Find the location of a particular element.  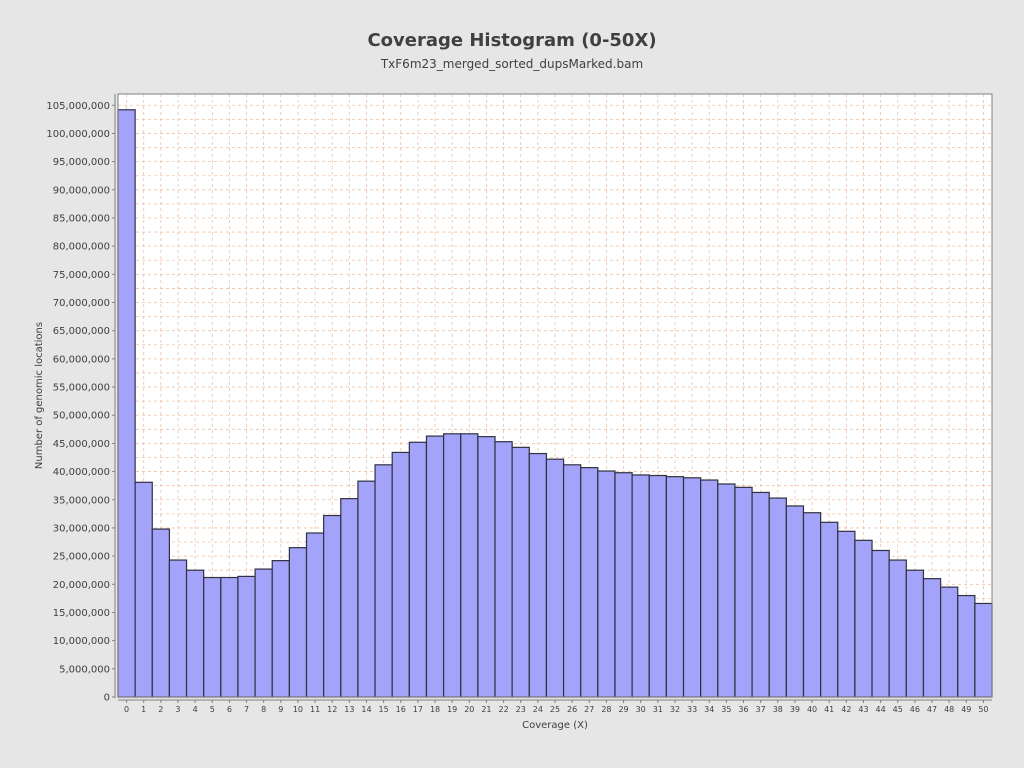

y-tick-label: 65,000,000 is located at coordinates (81, 331).